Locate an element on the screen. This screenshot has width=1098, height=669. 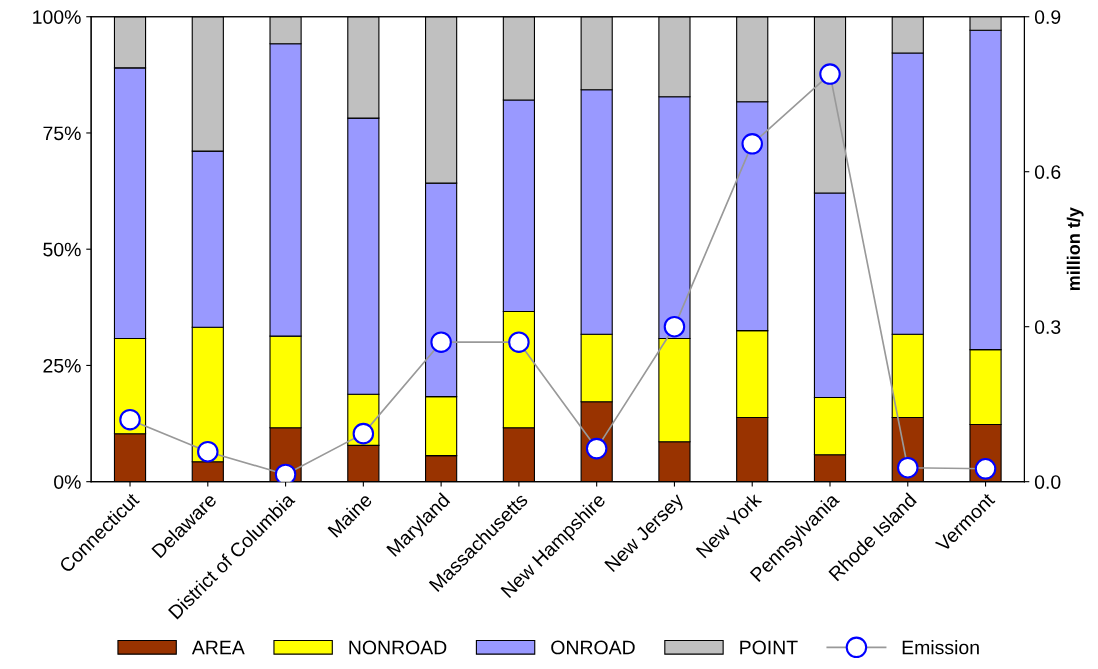
y2-tick-label: 0.6 is located at coordinates (1047, 172).